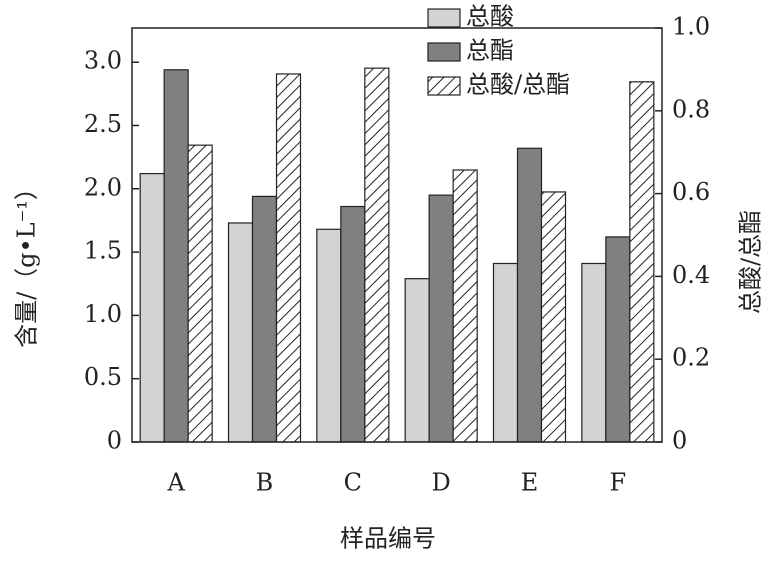 Image resolution: width=778 pixels, height=563 pixels. I want to click on y2-tick-label: 0.4, so click(691, 275).